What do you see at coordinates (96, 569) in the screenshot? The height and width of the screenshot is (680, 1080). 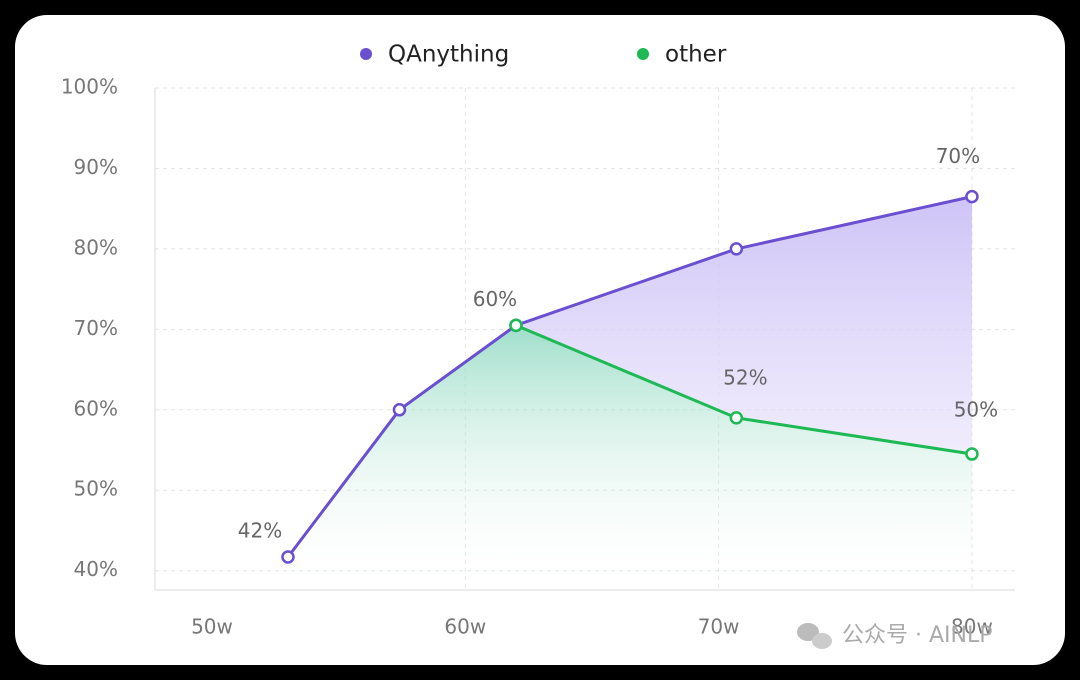 I see `y-tick-label: 40%` at bounding box center [96, 569].